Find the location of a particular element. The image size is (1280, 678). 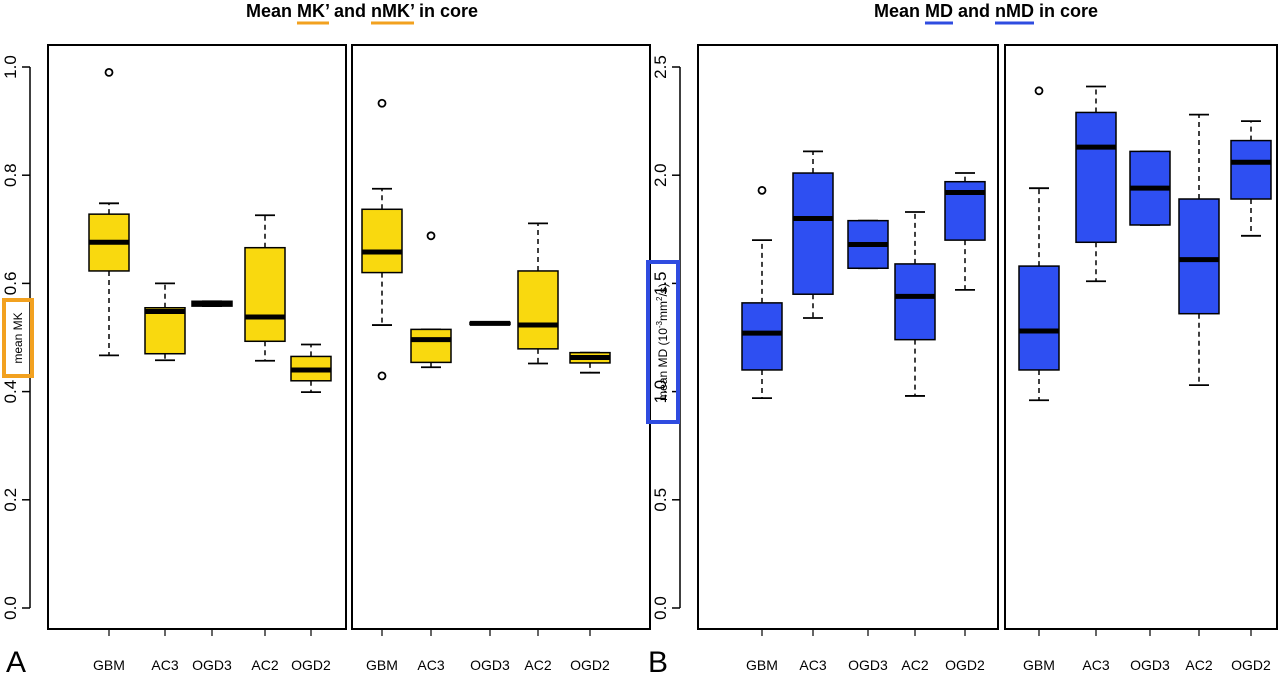

panel-a-y-axis: 0.0 0.2 0.4 0.6 0.8 1.0 is located at coordinates (16, 337).